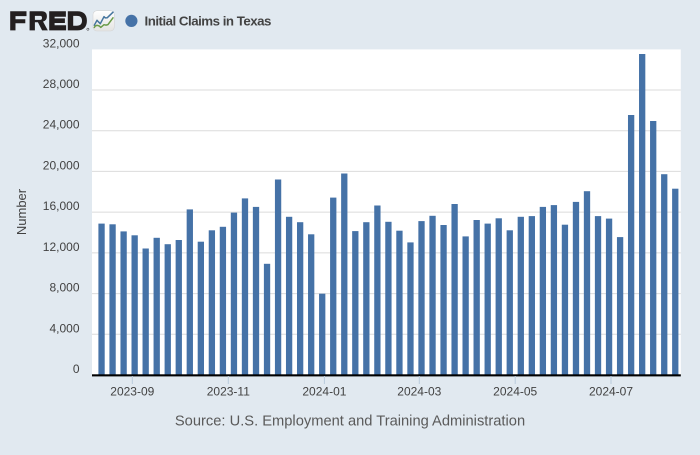 The height and width of the screenshot is (455, 700). What do you see at coordinates (132, 392) in the screenshot?
I see `svg-text: 2023-09` at bounding box center [132, 392].